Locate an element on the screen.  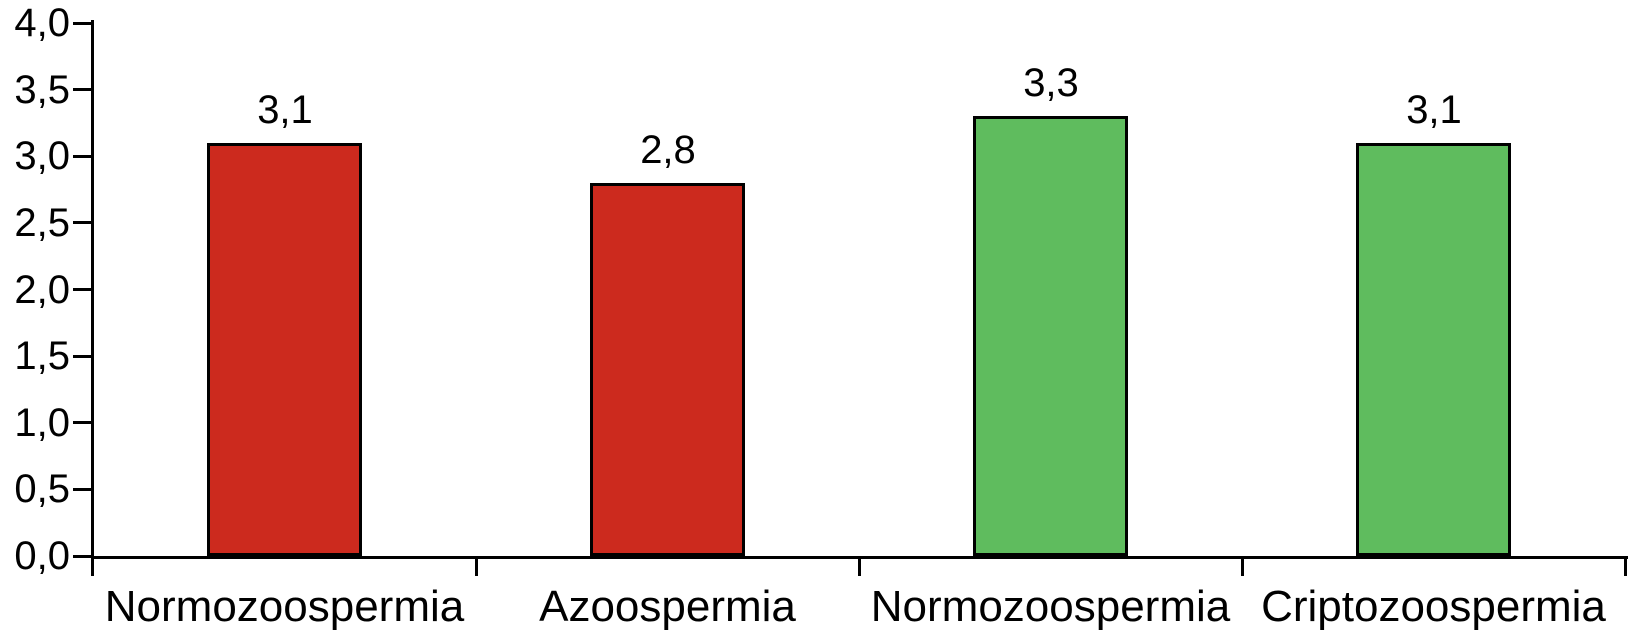
y-tick-label: 0,5 is located at coordinates (42, 489).